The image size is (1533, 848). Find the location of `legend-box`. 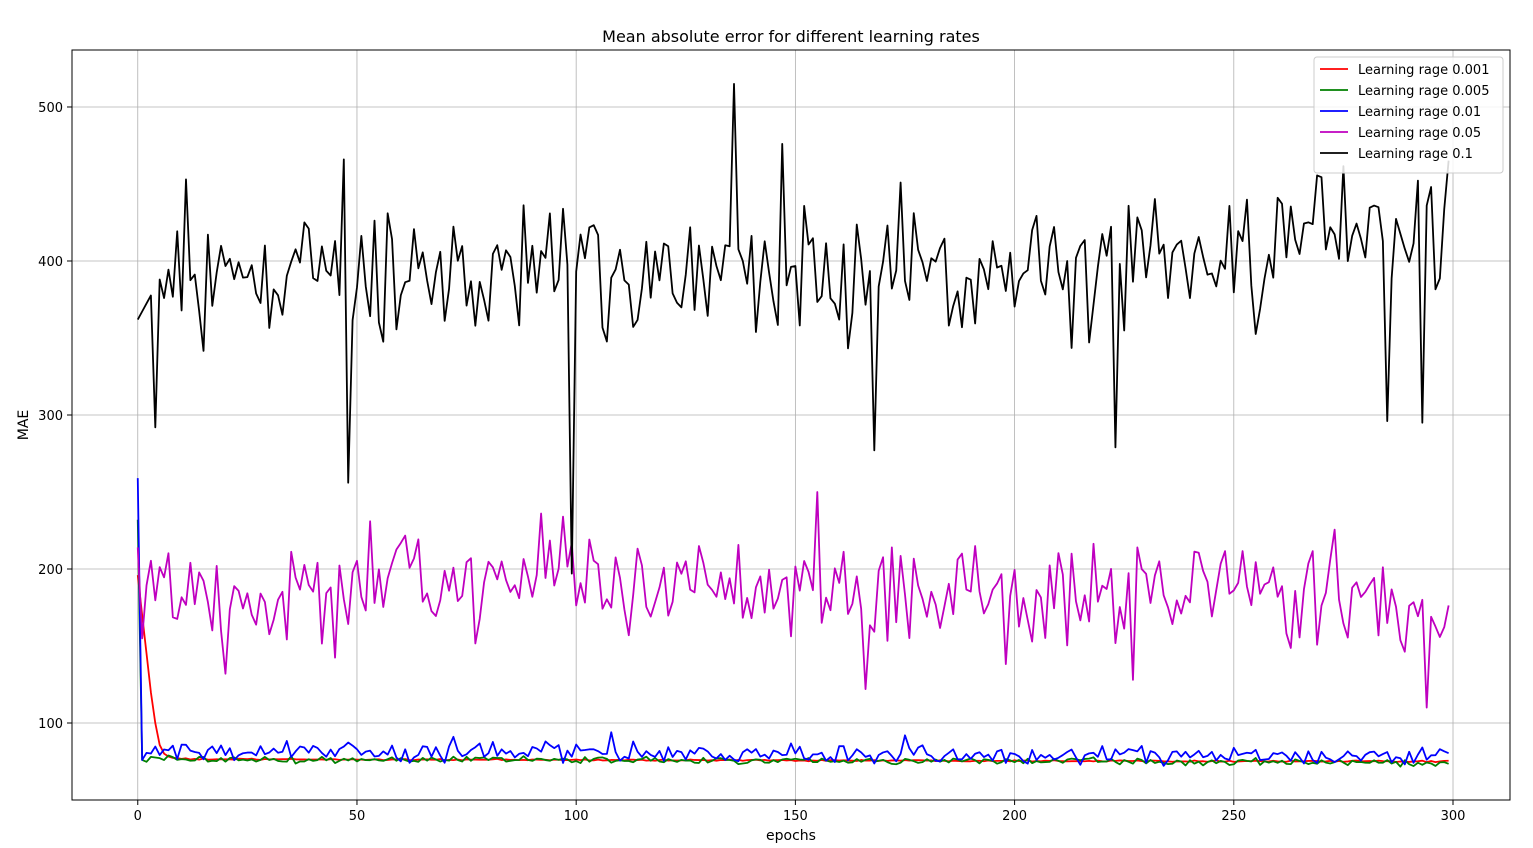

legend-box is located at coordinates (1408, 115).